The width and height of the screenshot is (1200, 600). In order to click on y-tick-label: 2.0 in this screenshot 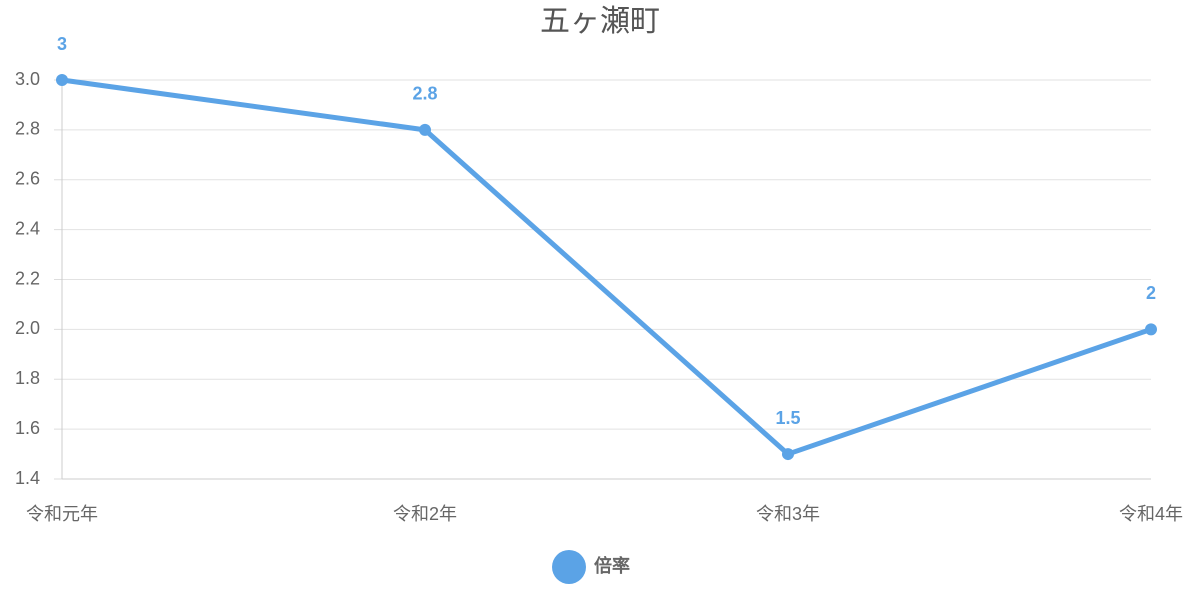, I will do `click(27, 328)`.